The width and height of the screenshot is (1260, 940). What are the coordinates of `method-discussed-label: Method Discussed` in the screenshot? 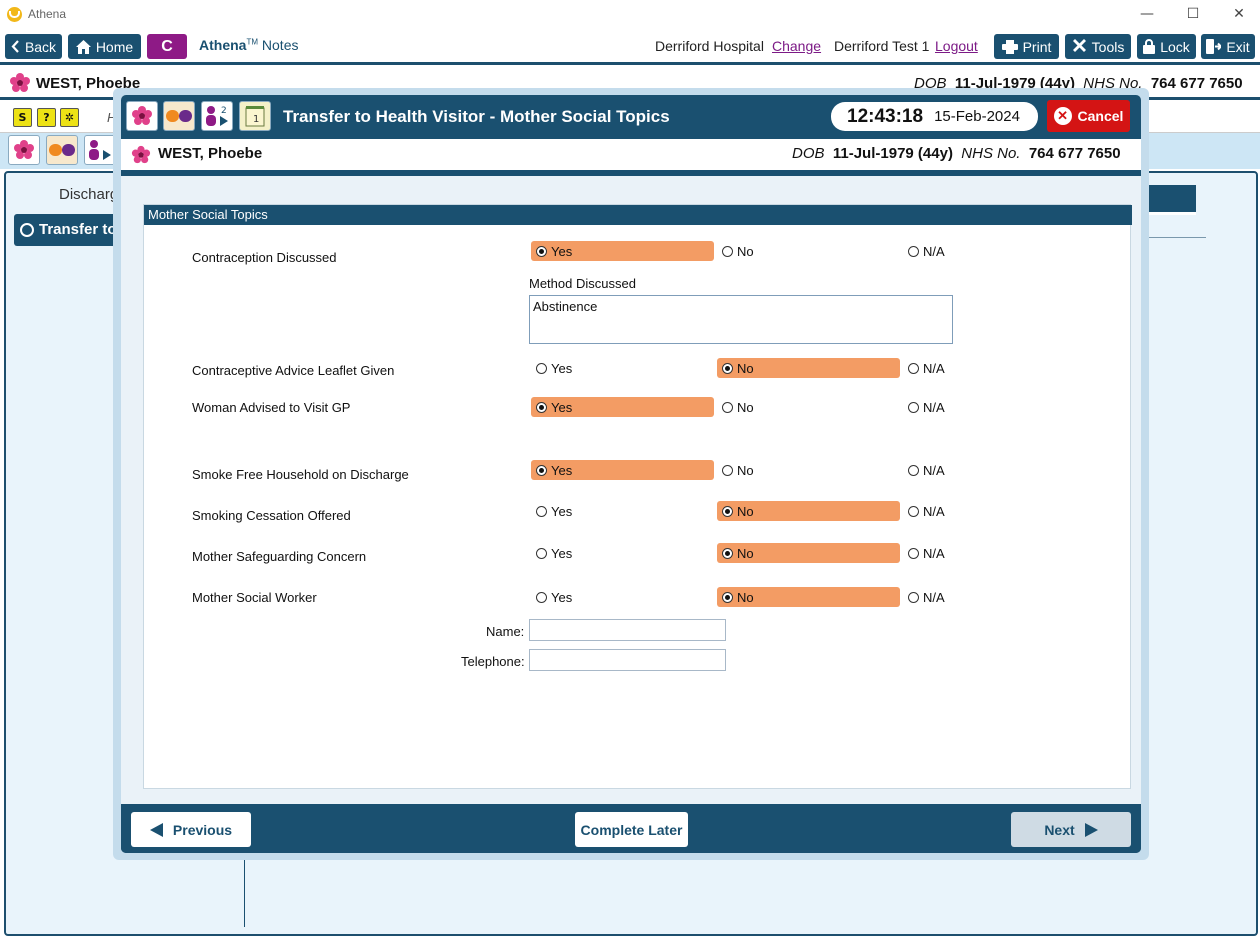 It's located at (582, 283).